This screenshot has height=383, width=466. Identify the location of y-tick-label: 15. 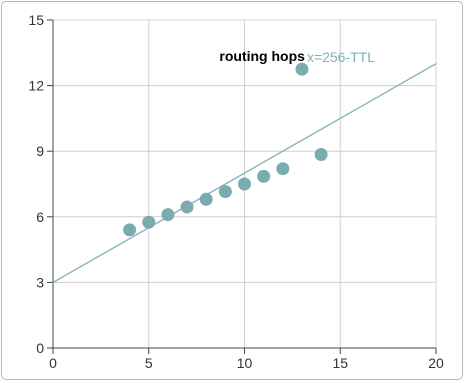
(36, 20).